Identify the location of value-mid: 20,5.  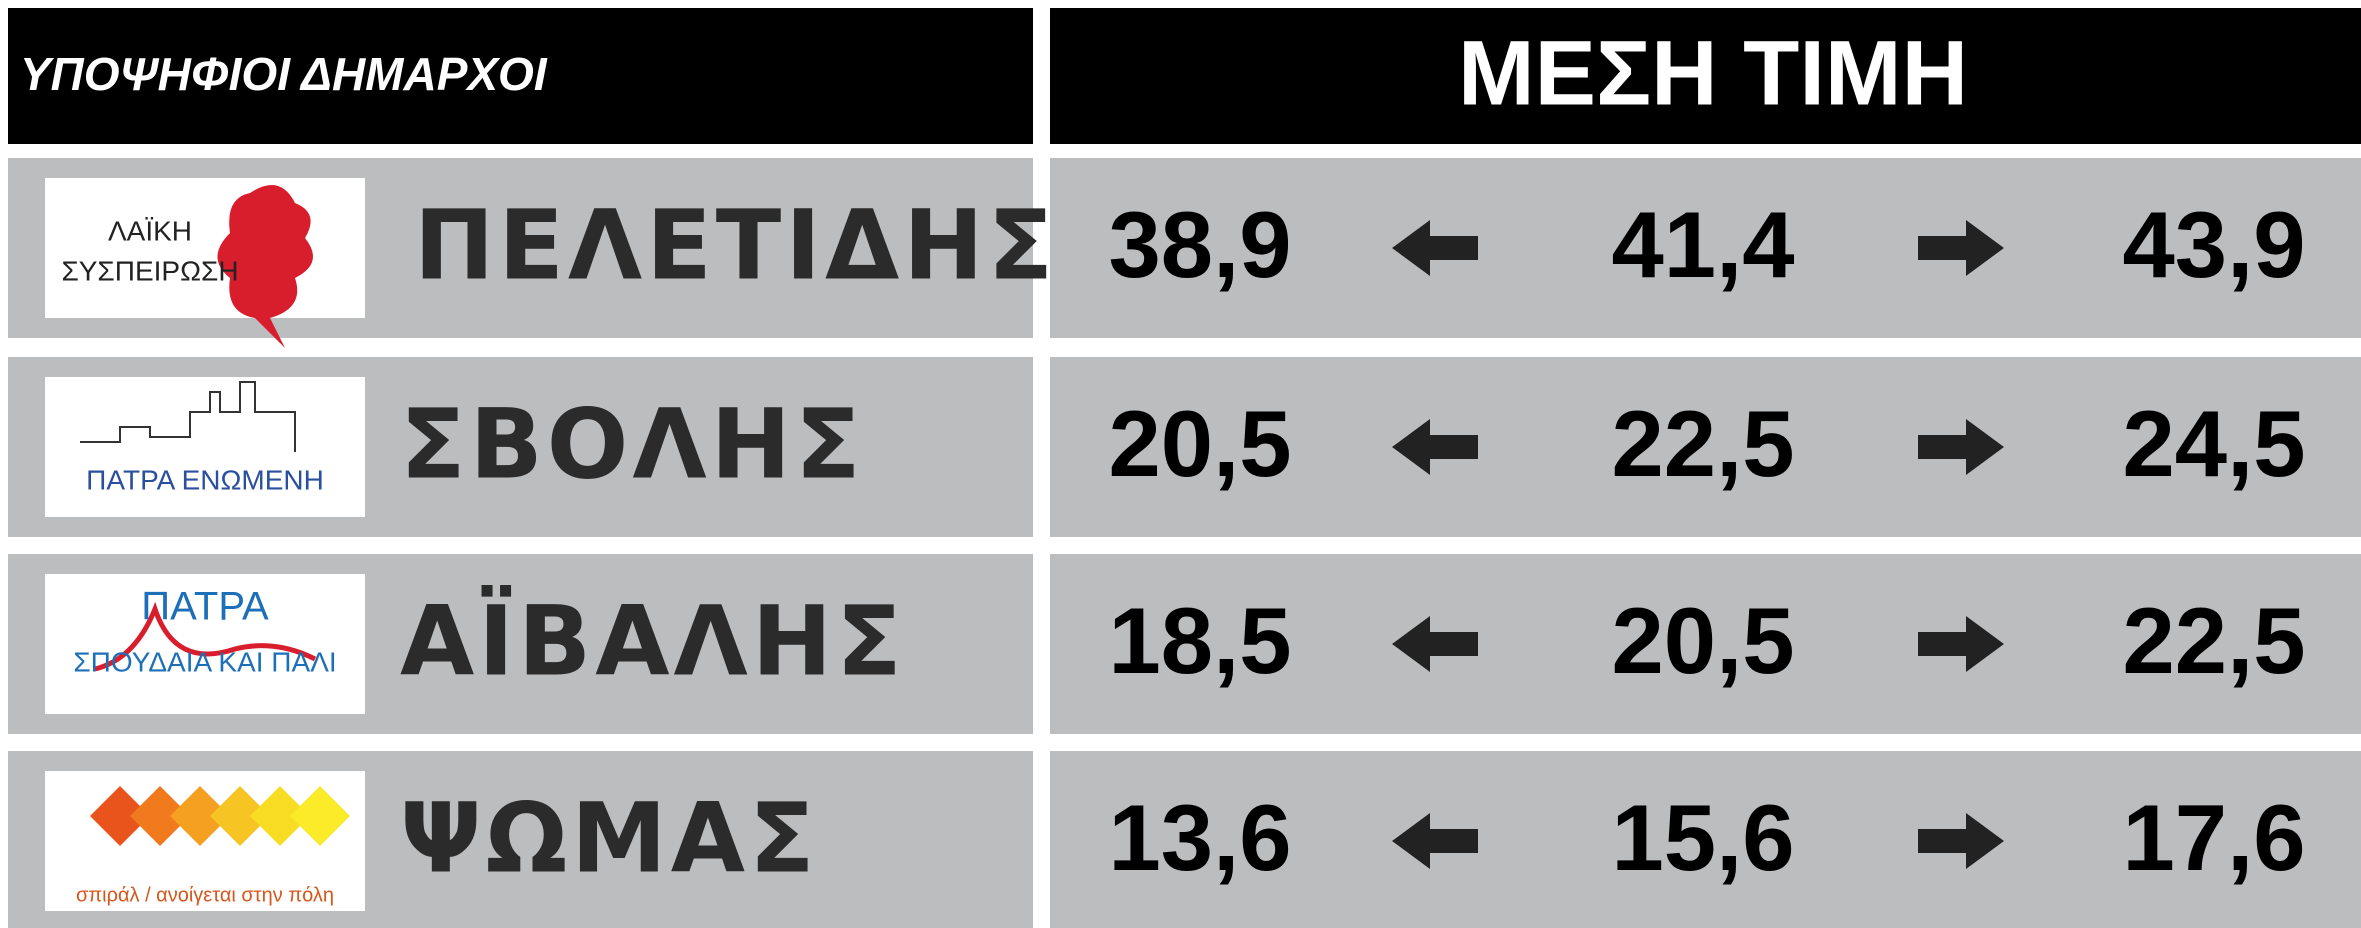
(1703, 640).